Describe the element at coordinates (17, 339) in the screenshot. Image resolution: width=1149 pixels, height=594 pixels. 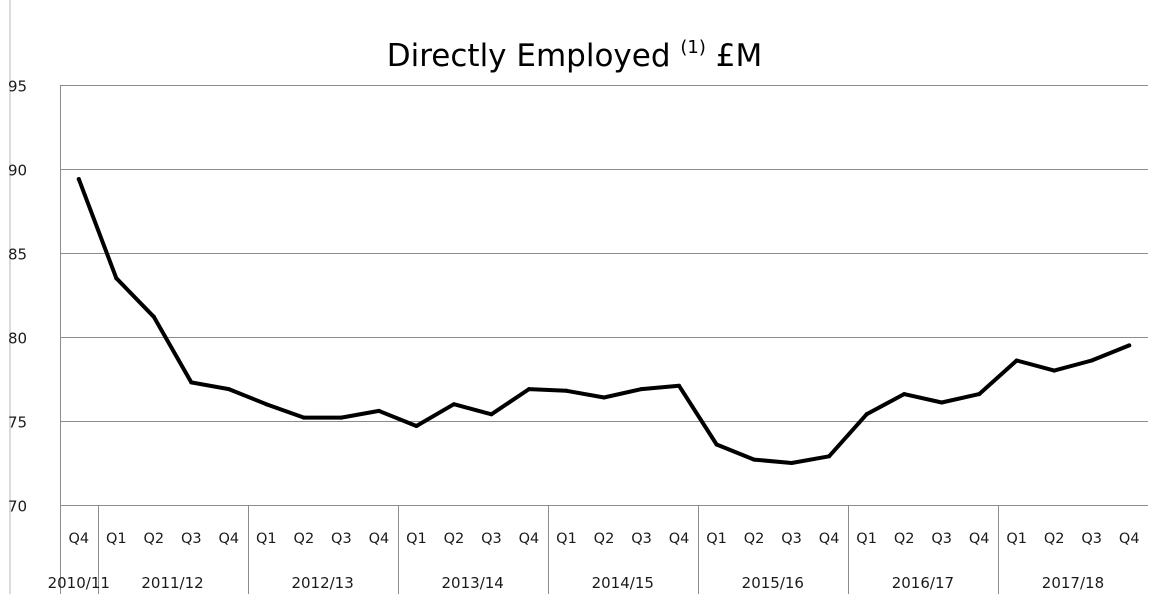
I see `y-tick-label: 80` at that location.